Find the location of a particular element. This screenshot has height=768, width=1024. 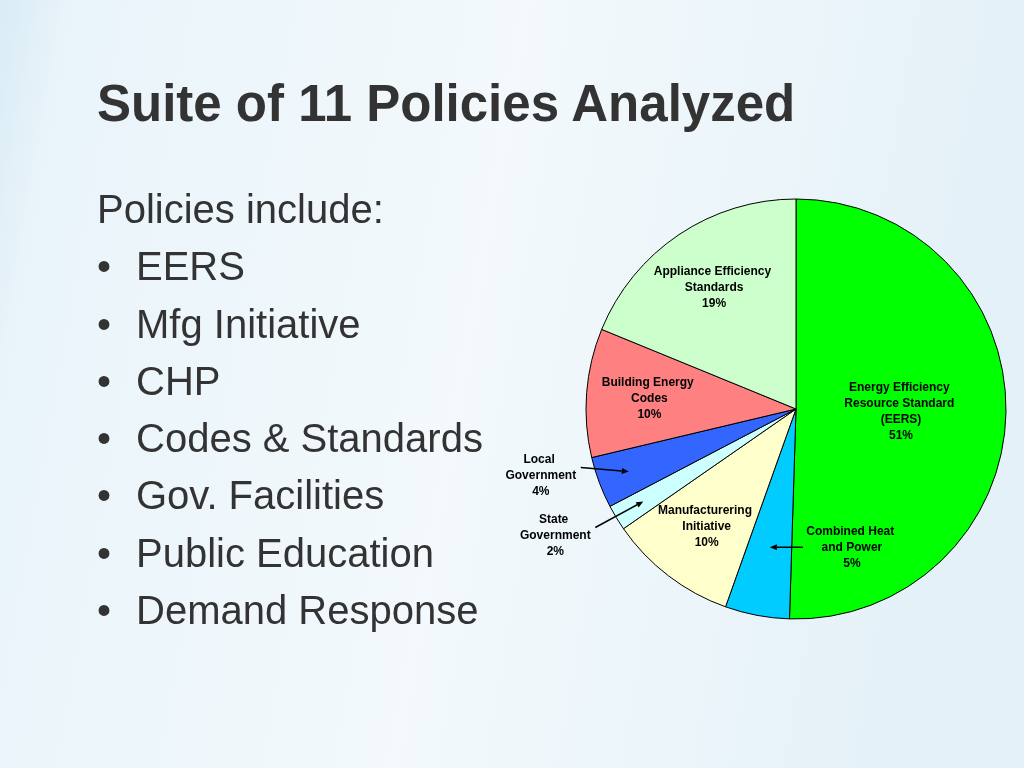

slice-label: Energy Efficiency Resource Standard (EERS) is located at coordinates (901, 402).